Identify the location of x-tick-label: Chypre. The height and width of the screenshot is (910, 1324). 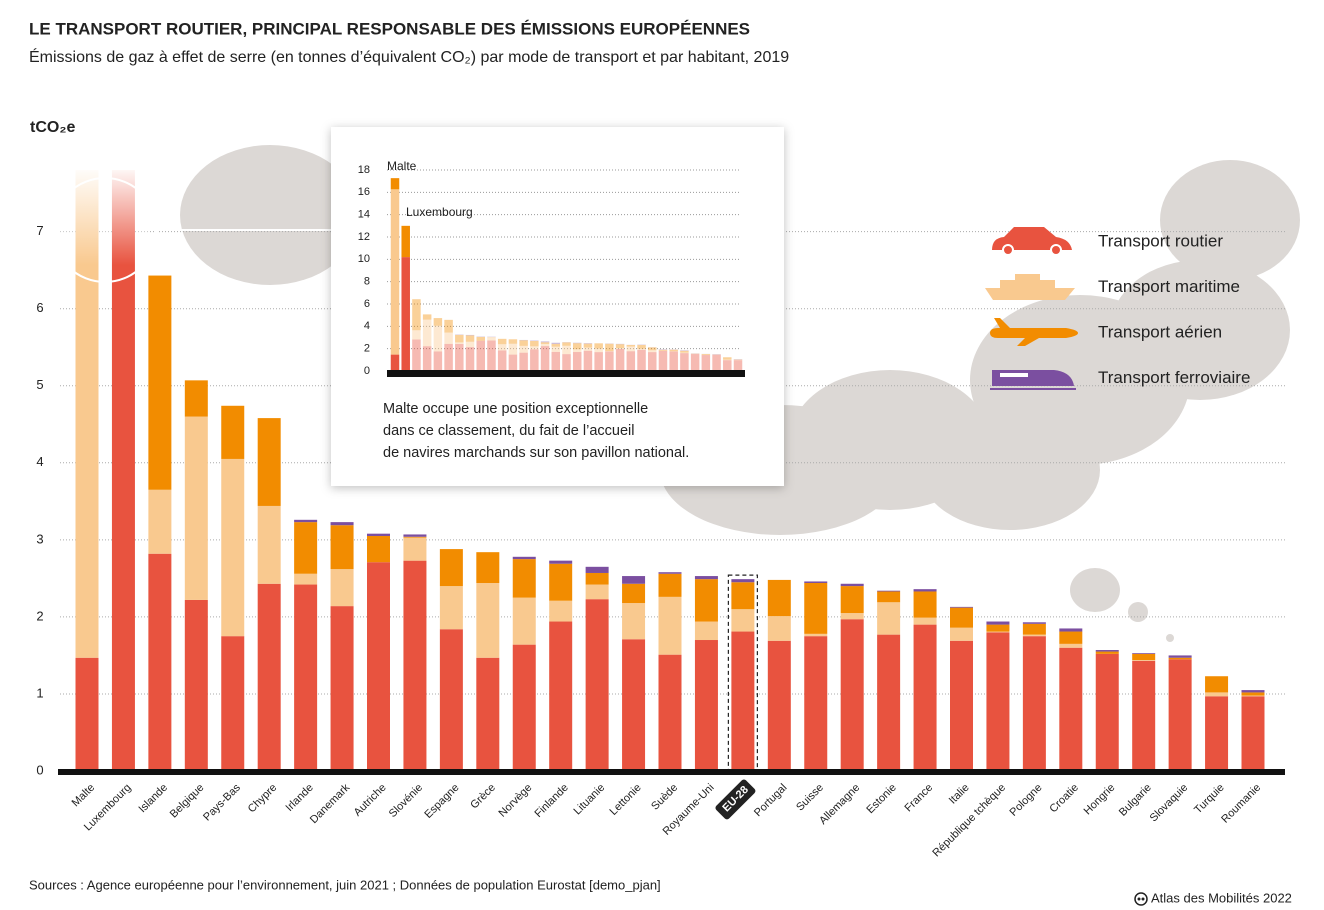
(263, 799).